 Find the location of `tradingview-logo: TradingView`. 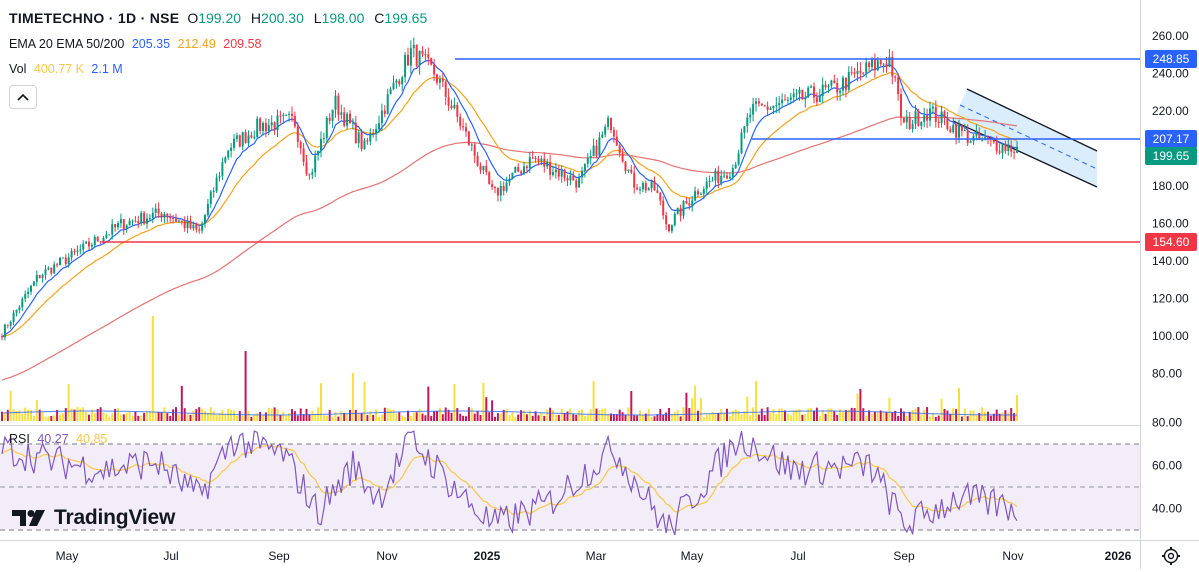

tradingview-logo: TradingView is located at coordinates (93, 518).